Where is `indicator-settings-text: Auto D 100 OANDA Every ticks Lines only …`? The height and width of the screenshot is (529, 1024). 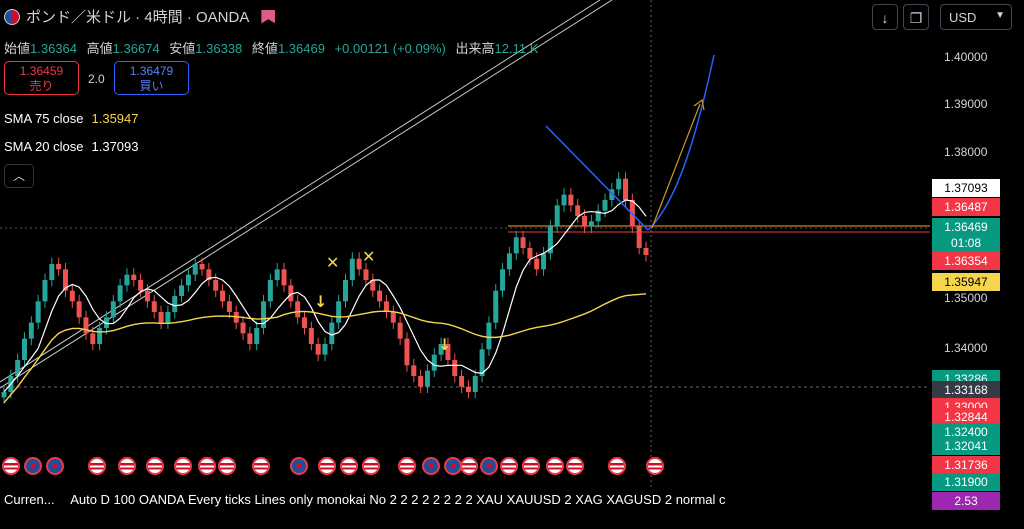
indicator-settings-text: Auto D 100 OANDA Every ticks Lines only … is located at coordinates (398, 499).